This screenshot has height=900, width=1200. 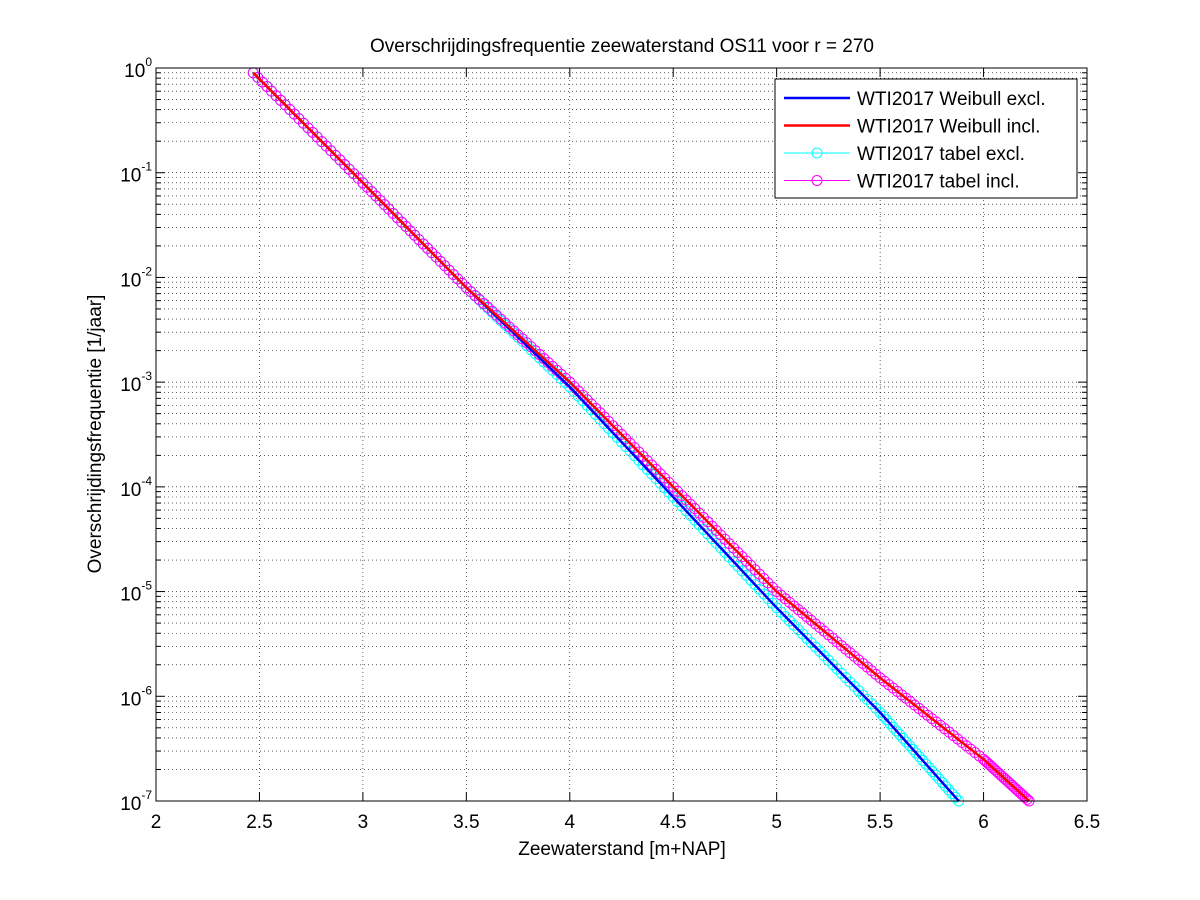 I want to click on y-tick-label: 10⁻⁴, so click(x=136, y=487).